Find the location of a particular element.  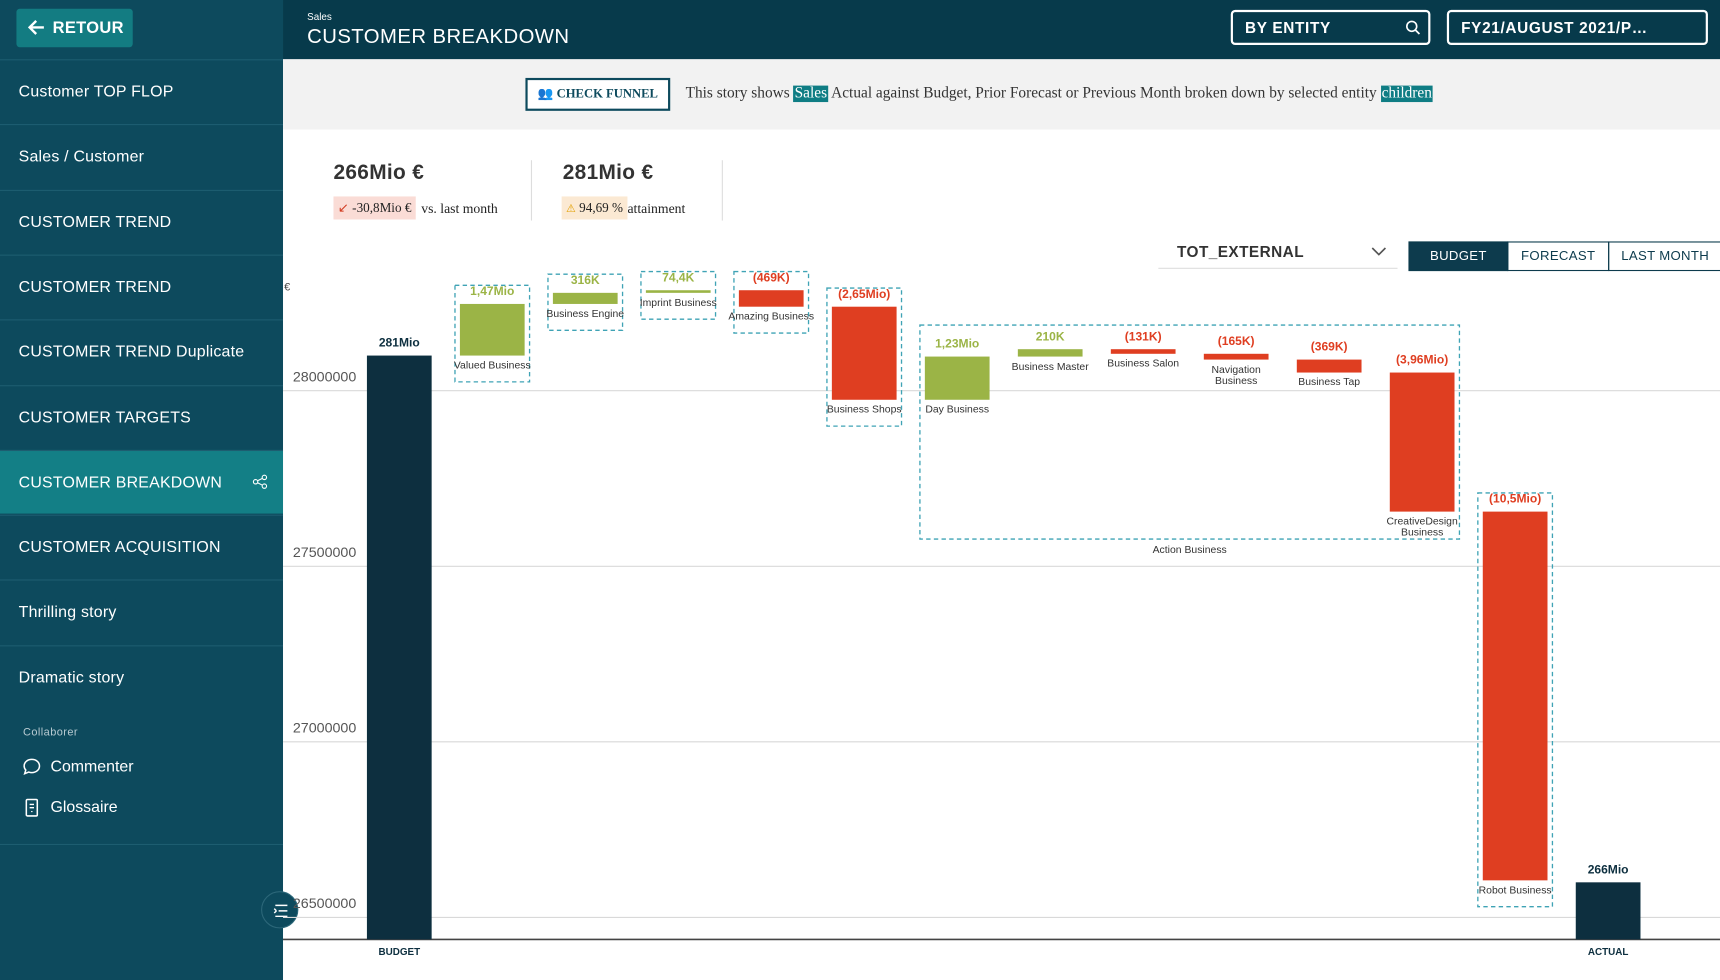

nav-label: CUSTOMER TARGETS is located at coordinates (104, 417).